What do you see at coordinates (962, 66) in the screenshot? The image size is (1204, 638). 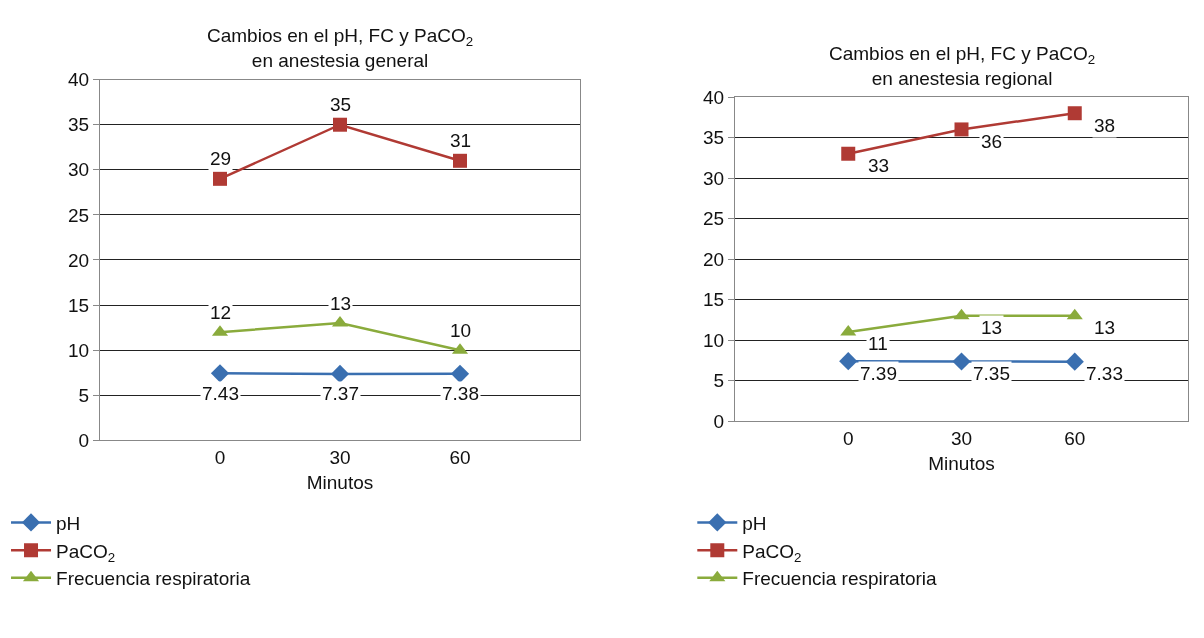 I see `chart-title: Cambios en el pH, FC y PaCO$_{2}$ en anestesia regional` at bounding box center [962, 66].